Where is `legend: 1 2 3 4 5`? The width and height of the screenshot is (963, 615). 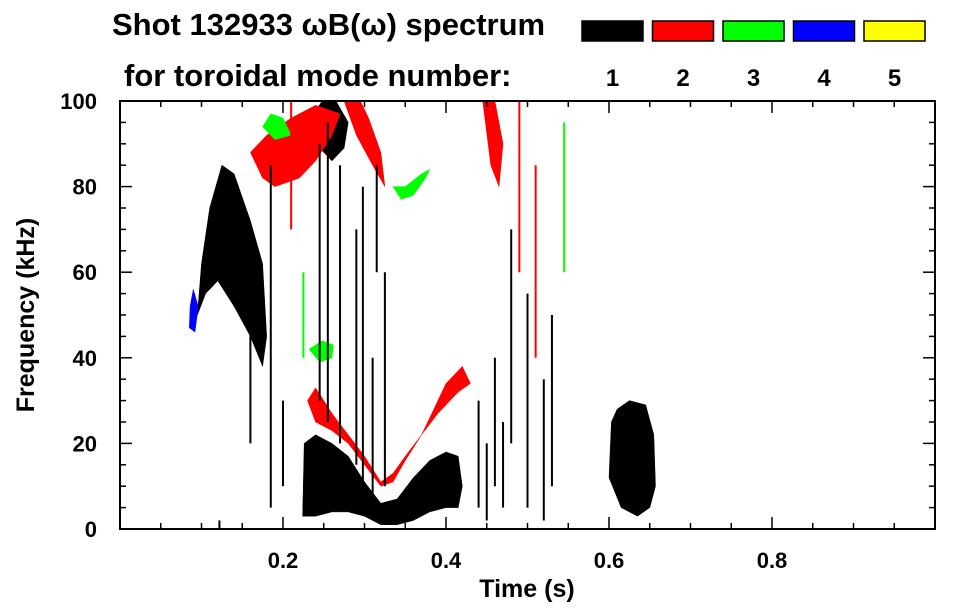
legend: 1 2 3 4 5 is located at coordinates (753, 56).